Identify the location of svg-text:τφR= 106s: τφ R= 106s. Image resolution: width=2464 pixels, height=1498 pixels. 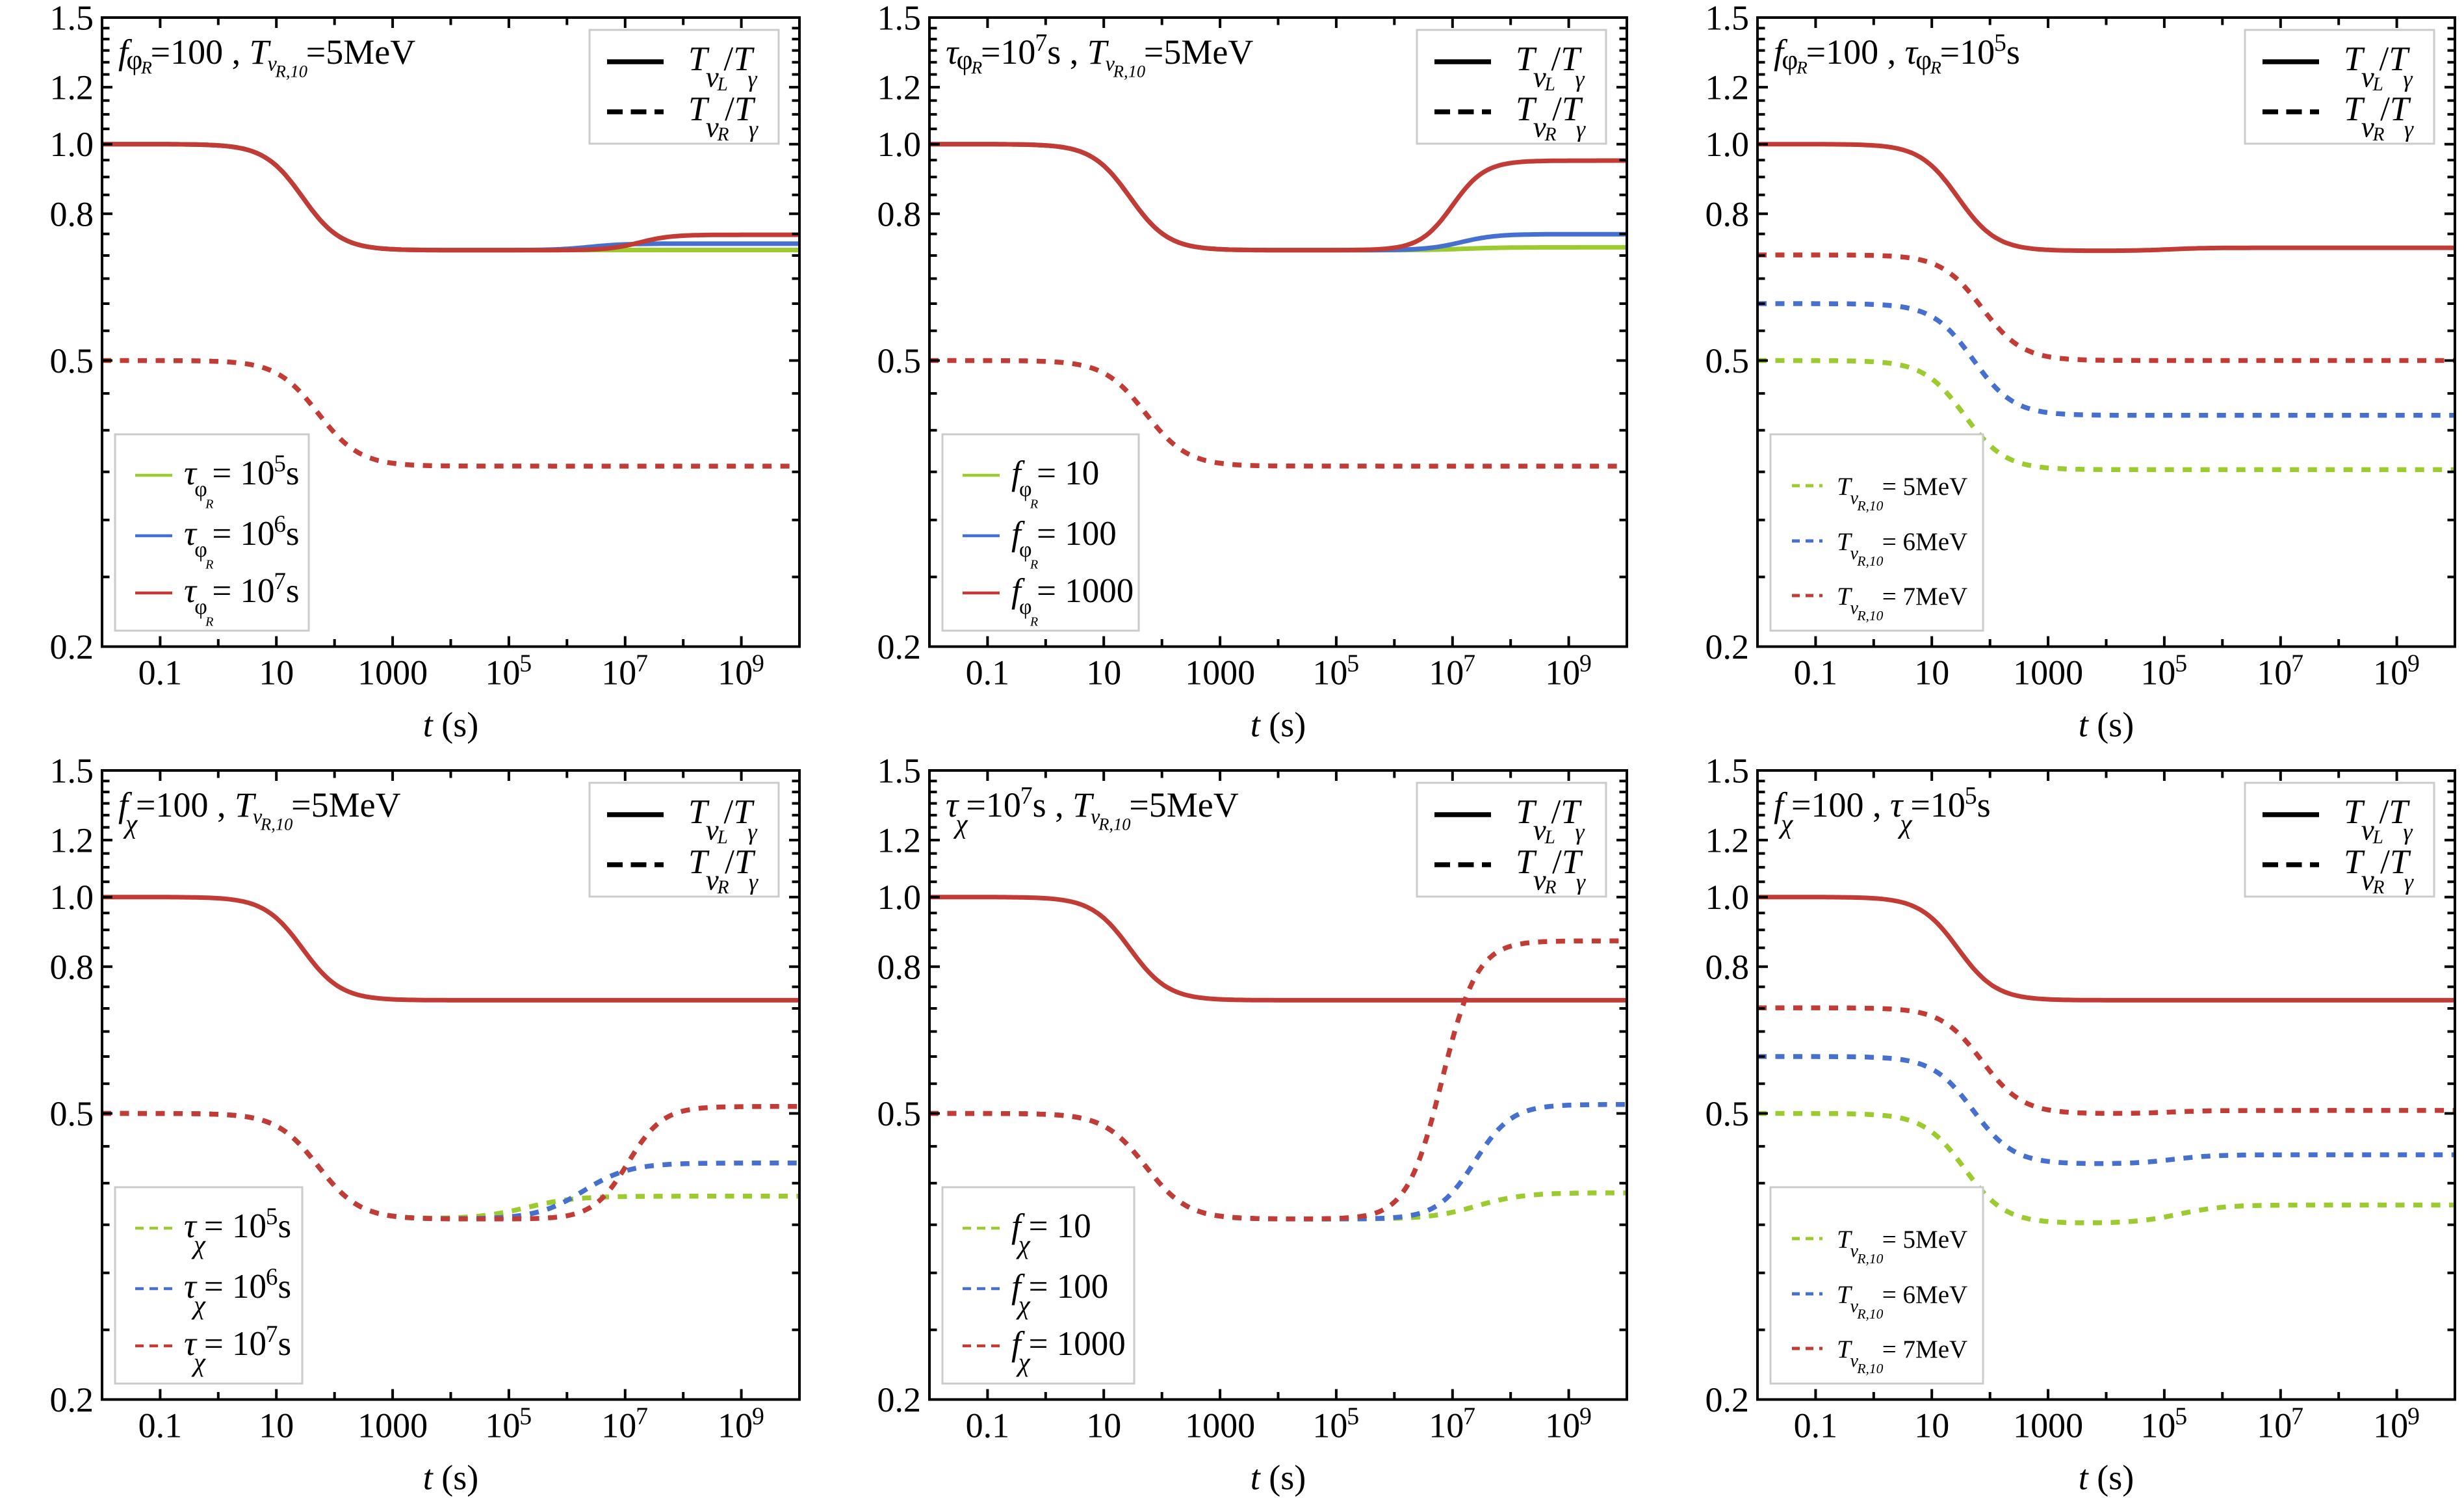
(242, 541).